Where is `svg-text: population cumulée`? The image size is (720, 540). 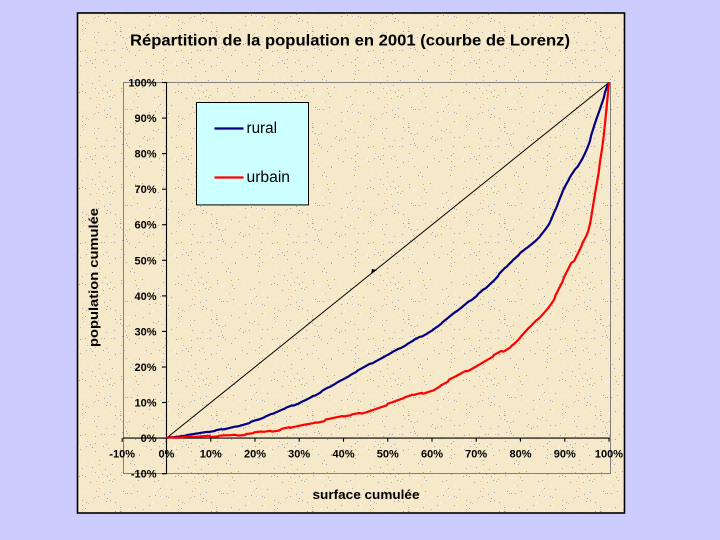 svg-text: population cumulée is located at coordinates (93, 277).